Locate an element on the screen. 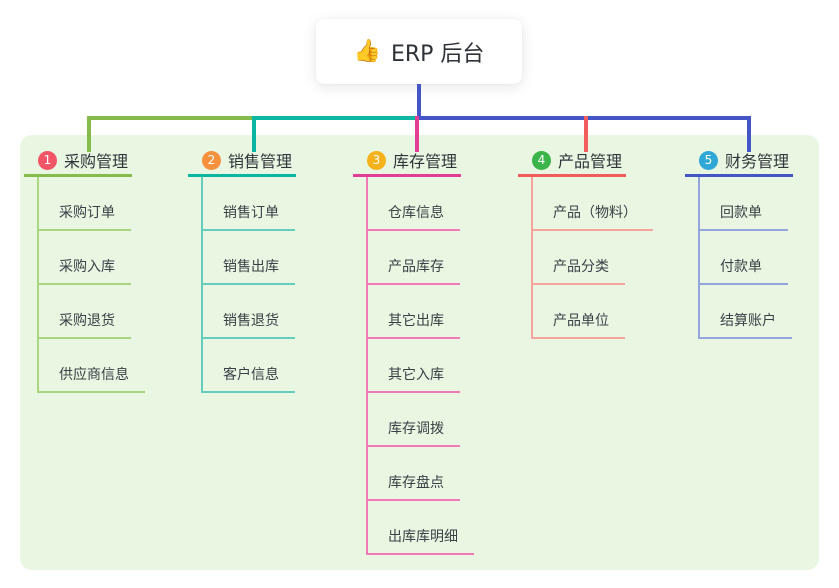 The width and height of the screenshot is (839, 588). branch-children: 采购订单 采购入库 采购退货 供应商信息 is located at coordinates (91, 285).